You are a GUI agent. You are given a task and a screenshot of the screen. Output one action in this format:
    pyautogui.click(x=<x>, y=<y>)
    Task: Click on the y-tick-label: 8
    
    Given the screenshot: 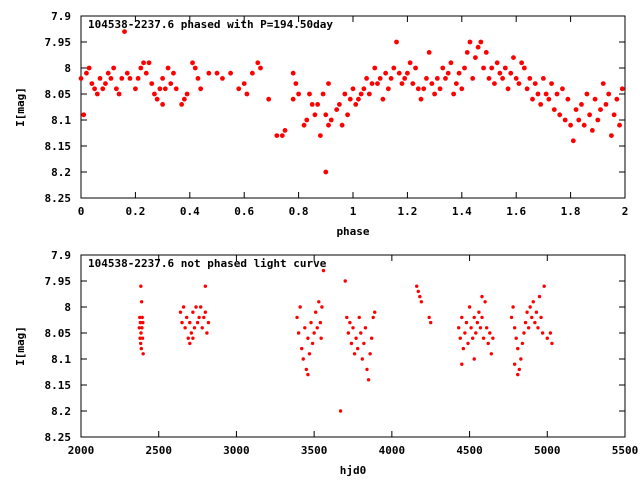 What is the action you would take?
    pyautogui.click(x=67, y=307)
    